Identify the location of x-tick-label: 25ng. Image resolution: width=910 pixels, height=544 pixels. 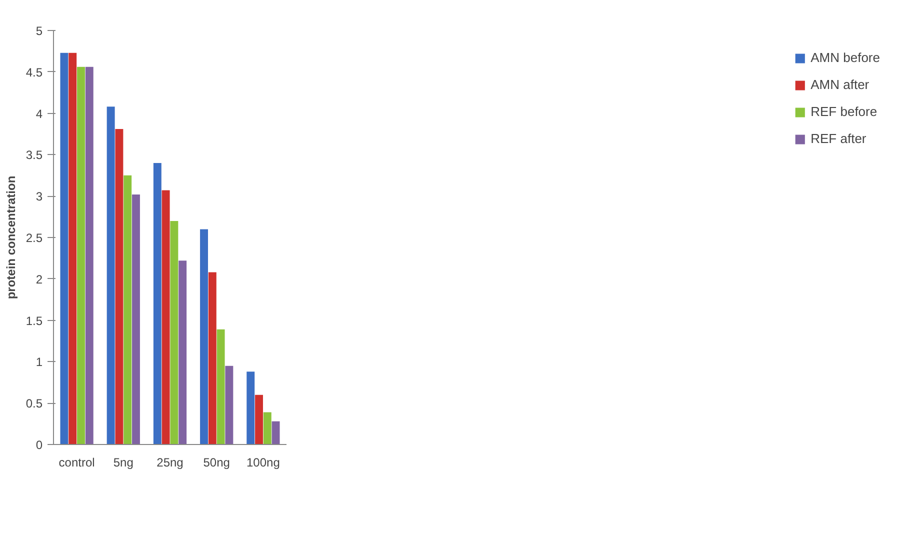
(170, 463).